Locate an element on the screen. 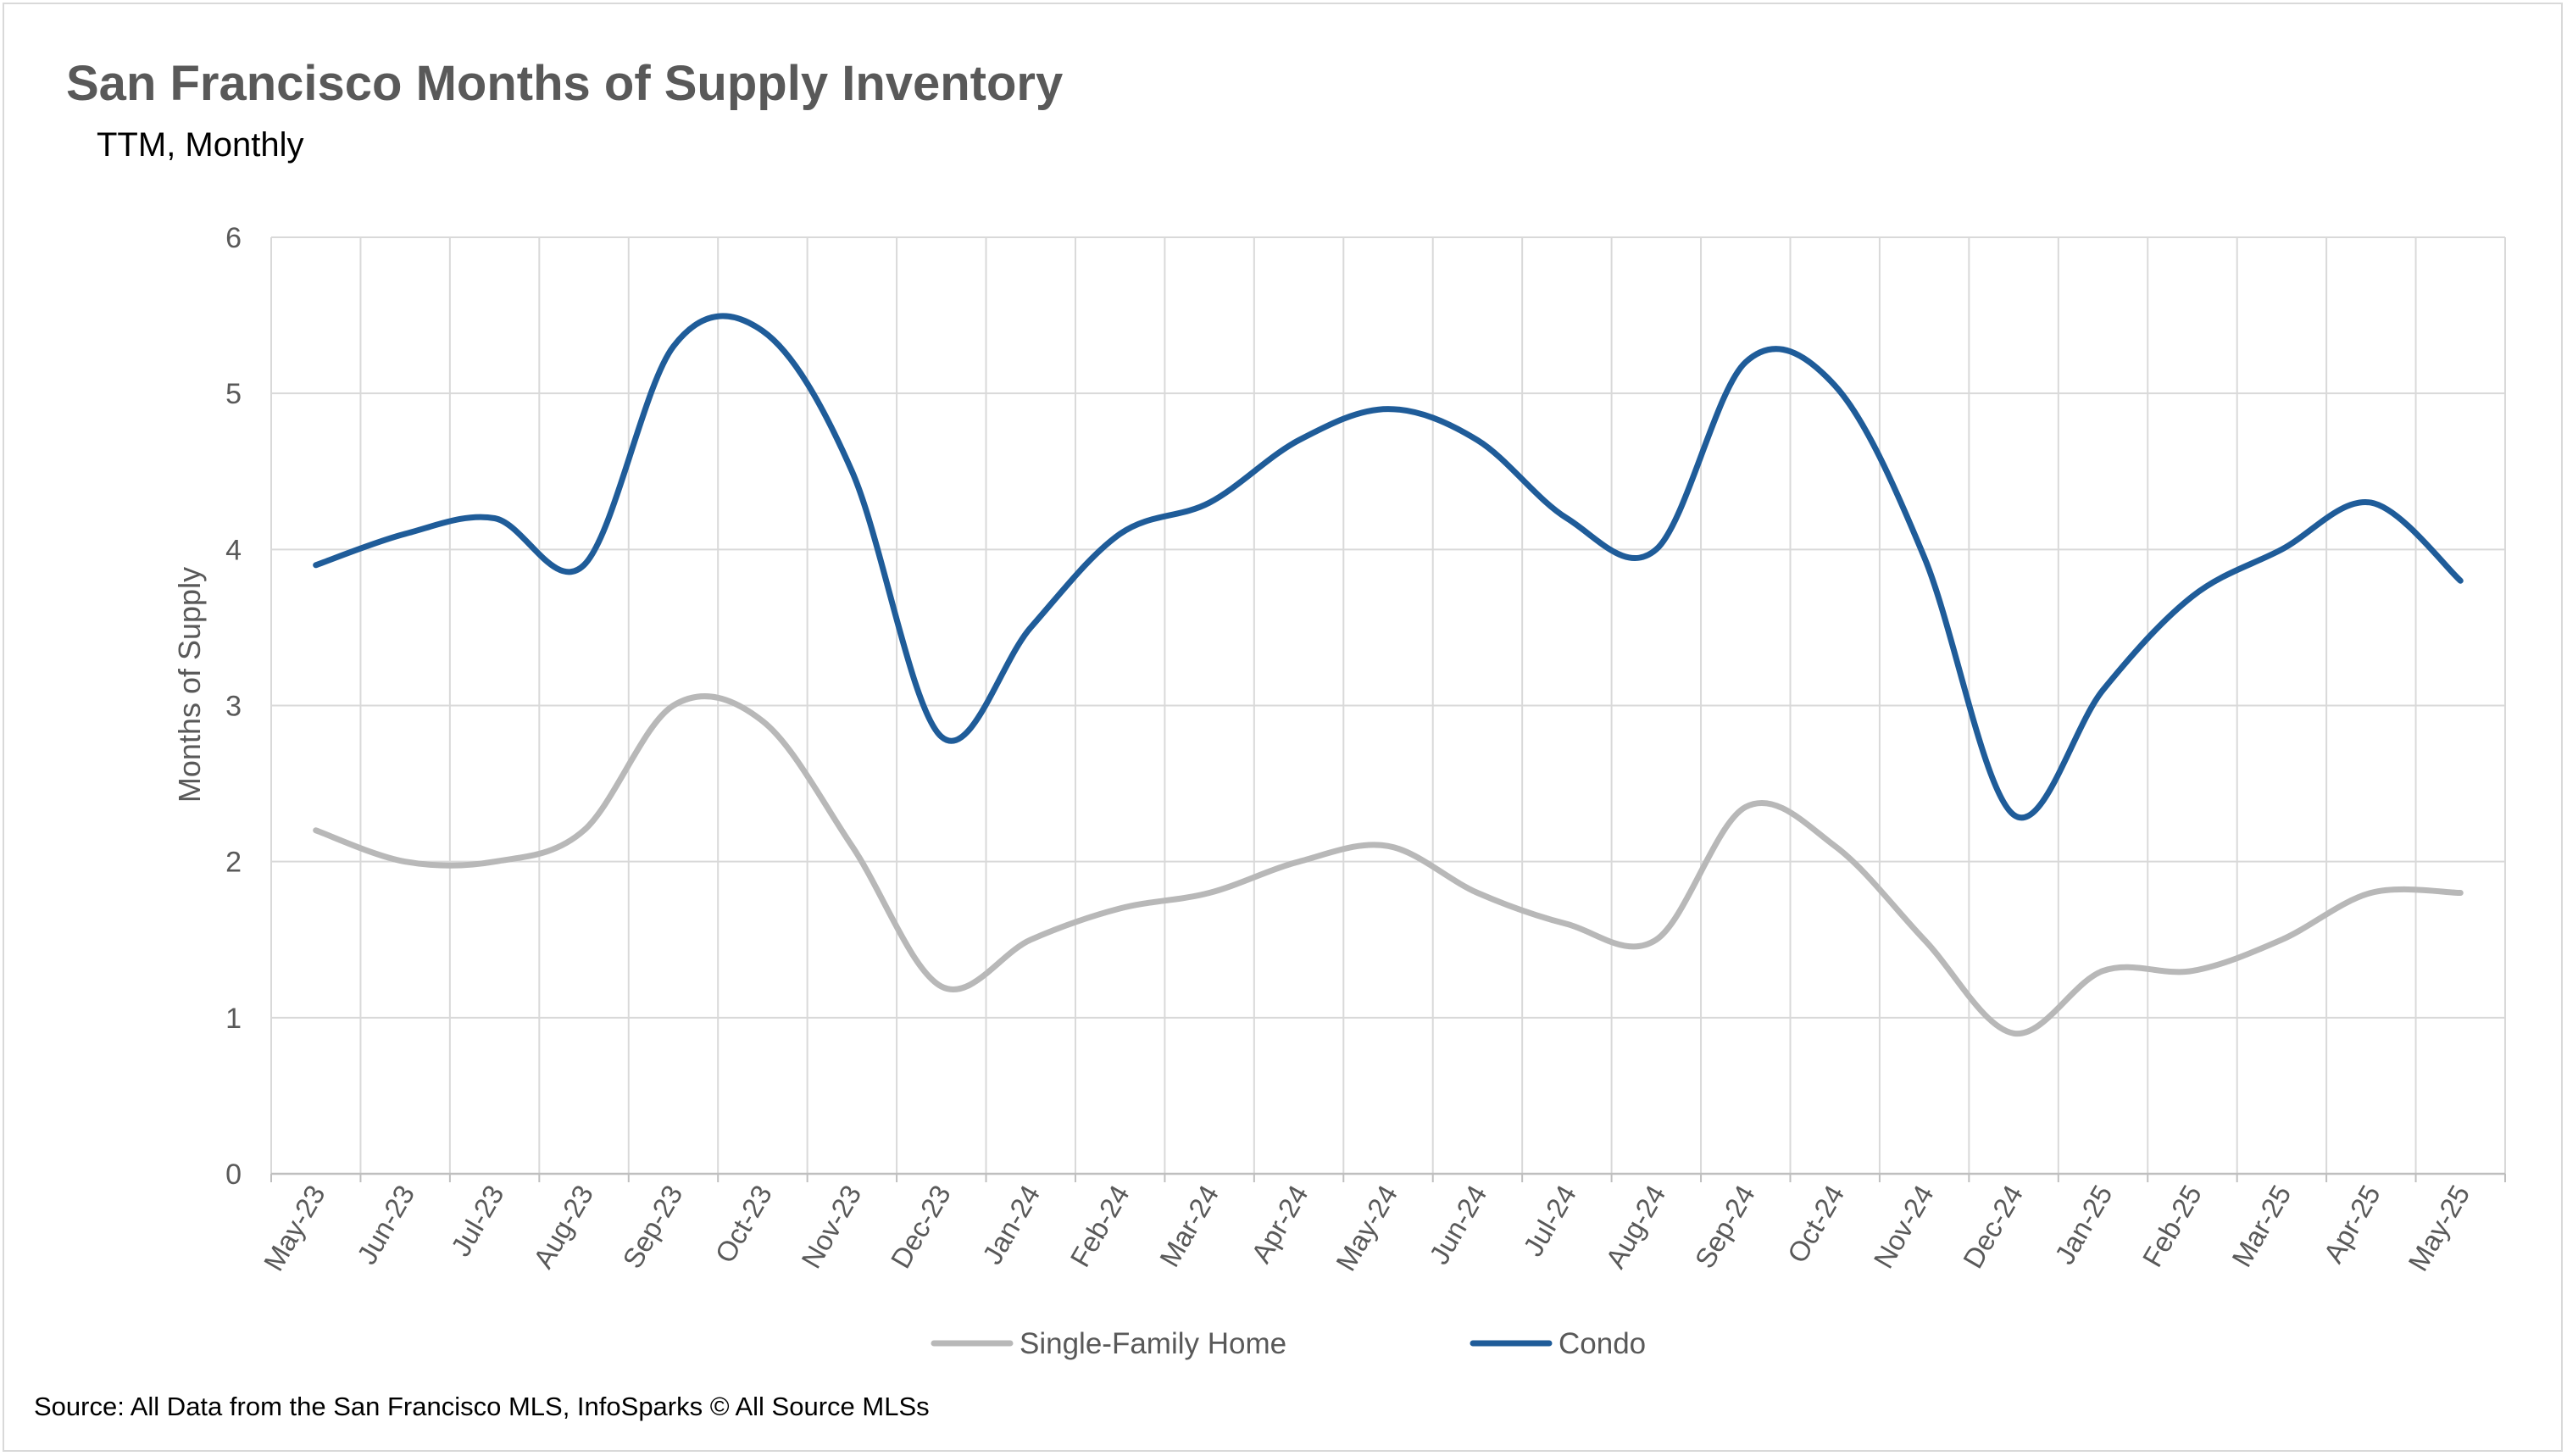  x-tick-label: Oct-23 is located at coordinates (743, 1224).